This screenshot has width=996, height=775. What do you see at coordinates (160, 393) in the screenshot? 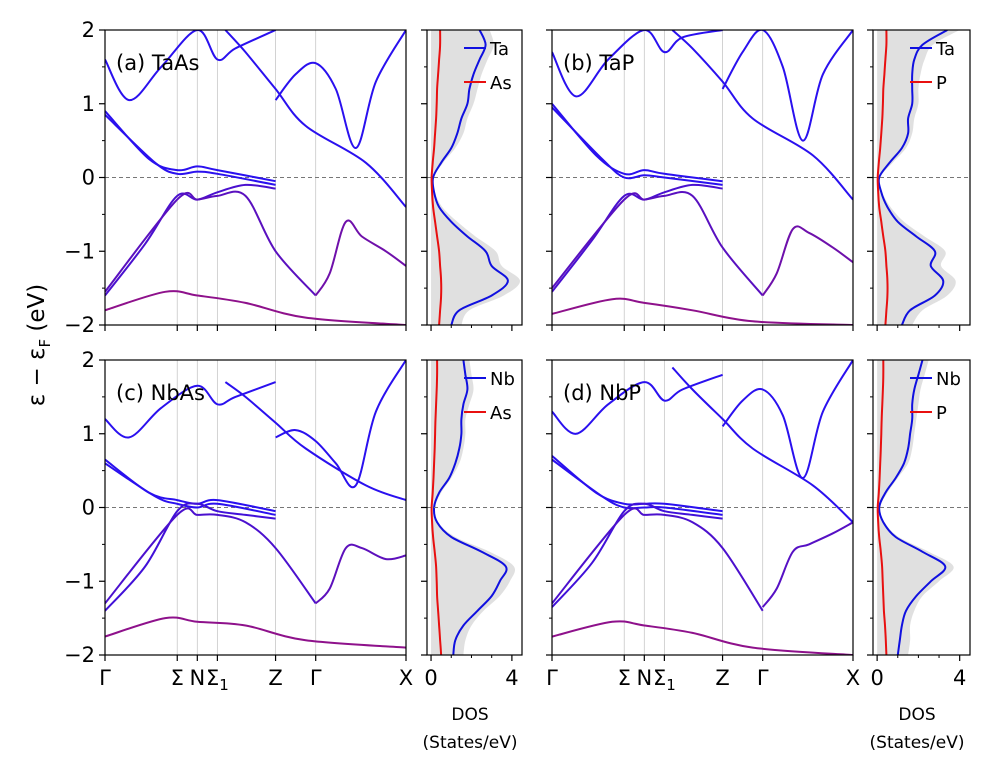
I see `panel-label: (c) NbAs` at bounding box center [160, 393].